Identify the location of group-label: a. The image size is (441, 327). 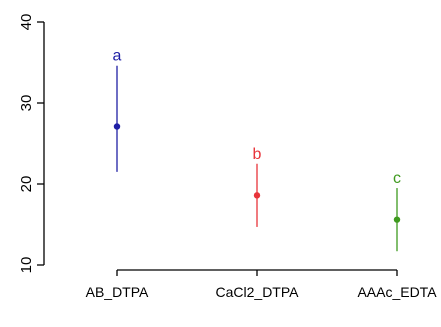
(117, 56).